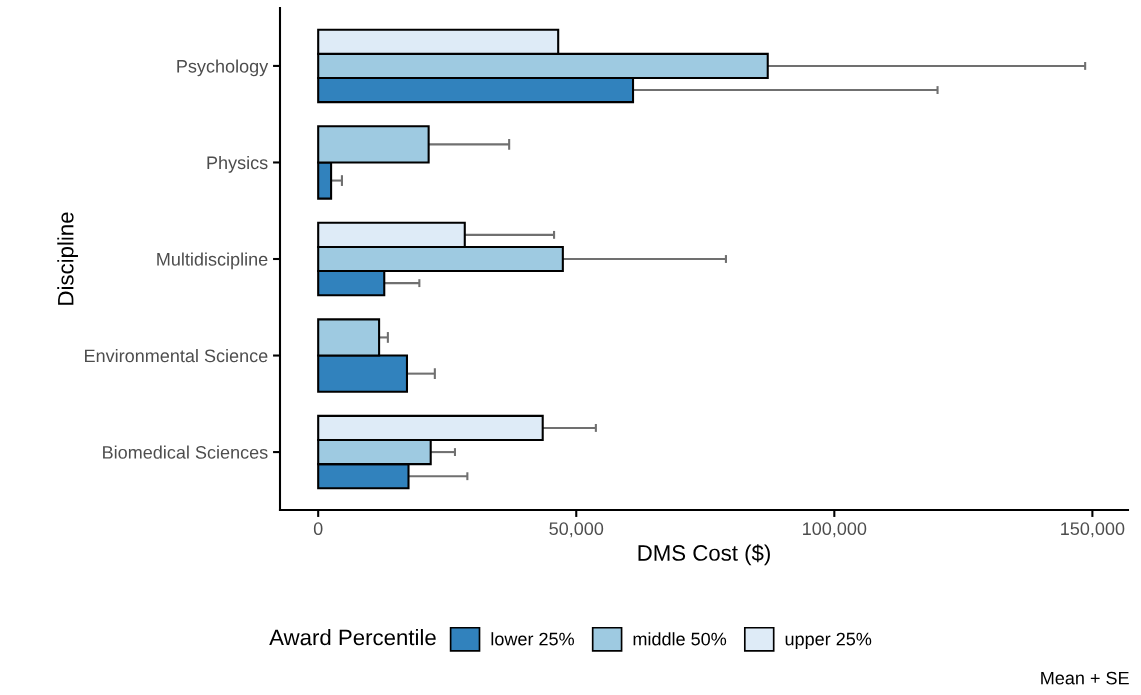 Image resolution: width=1141 pixels, height=695 pixels. What do you see at coordinates (176, 356) in the screenshot?
I see `y-tick-label: Environmental Science` at bounding box center [176, 356].